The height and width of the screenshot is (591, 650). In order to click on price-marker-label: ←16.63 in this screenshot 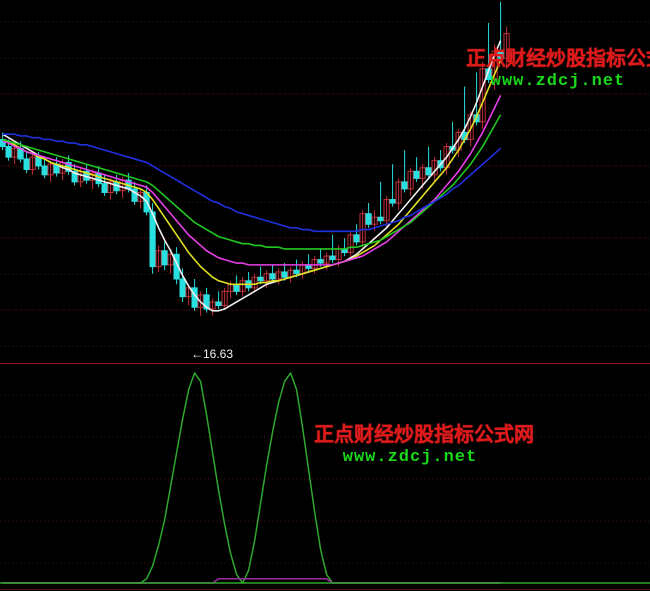, I will do `click(212, 354)`.